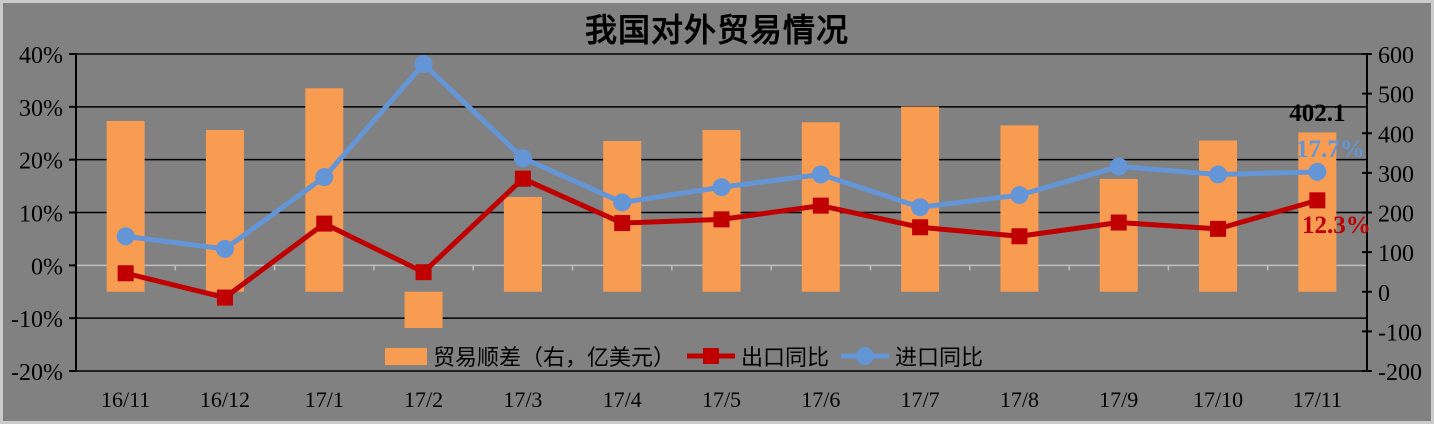  I want to click on category-label: 16/12, so click(225, 399).